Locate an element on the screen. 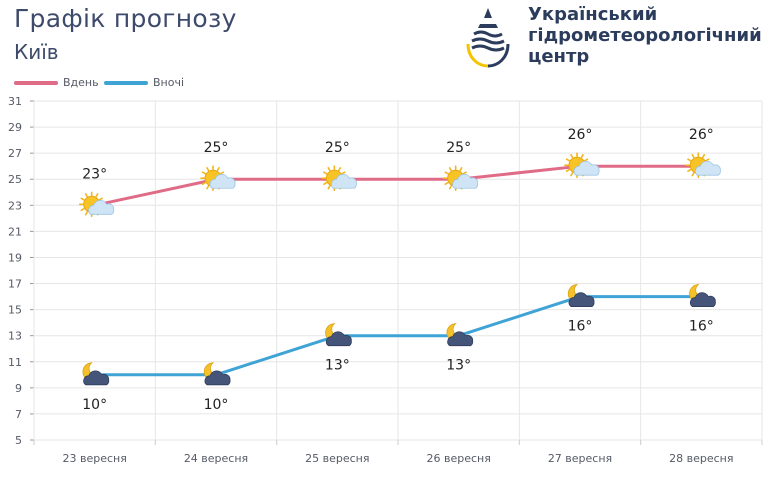 The image size is (771, 479). legend-item-night: Вночі is located at coordinates (144, 82).